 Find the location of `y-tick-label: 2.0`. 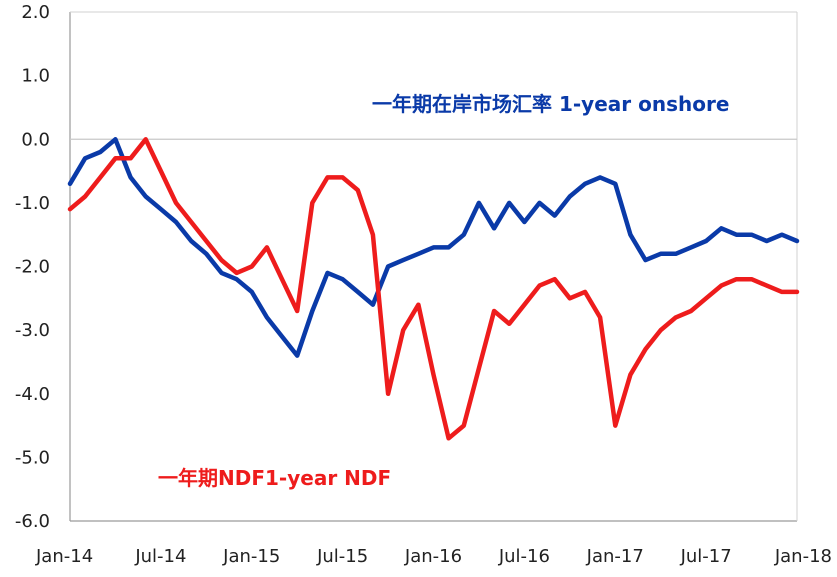

y-tick-label: 2.0 is located at coordinates (35, 12).